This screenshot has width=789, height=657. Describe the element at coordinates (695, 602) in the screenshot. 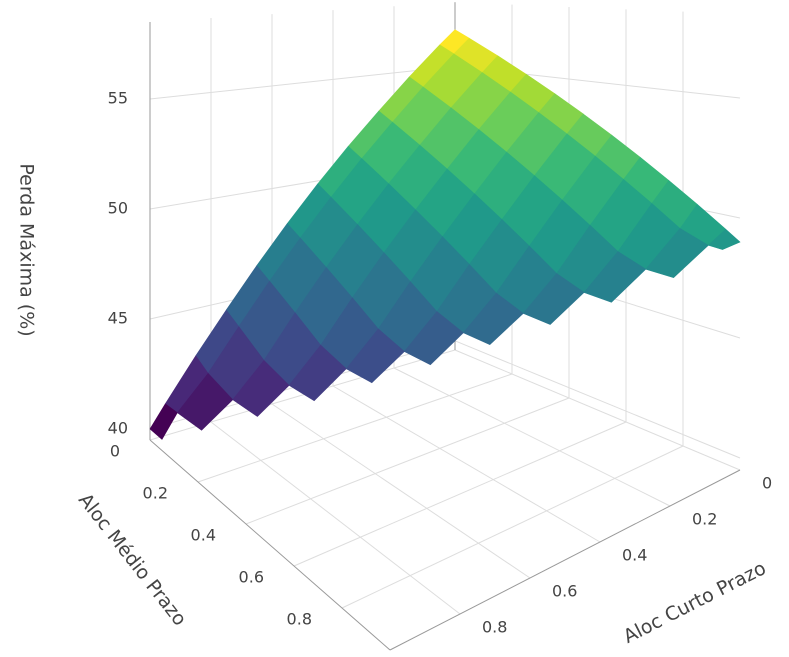

I see `x-axis-title: Aloc Curto Prazo` at that location.